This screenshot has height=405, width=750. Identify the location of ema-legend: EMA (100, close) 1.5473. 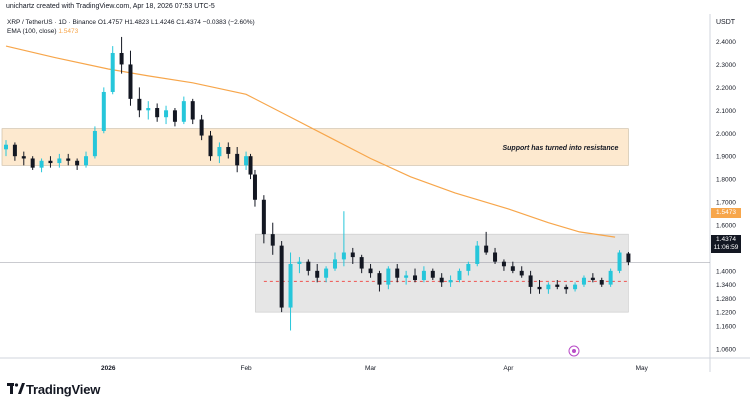
(42, 31).